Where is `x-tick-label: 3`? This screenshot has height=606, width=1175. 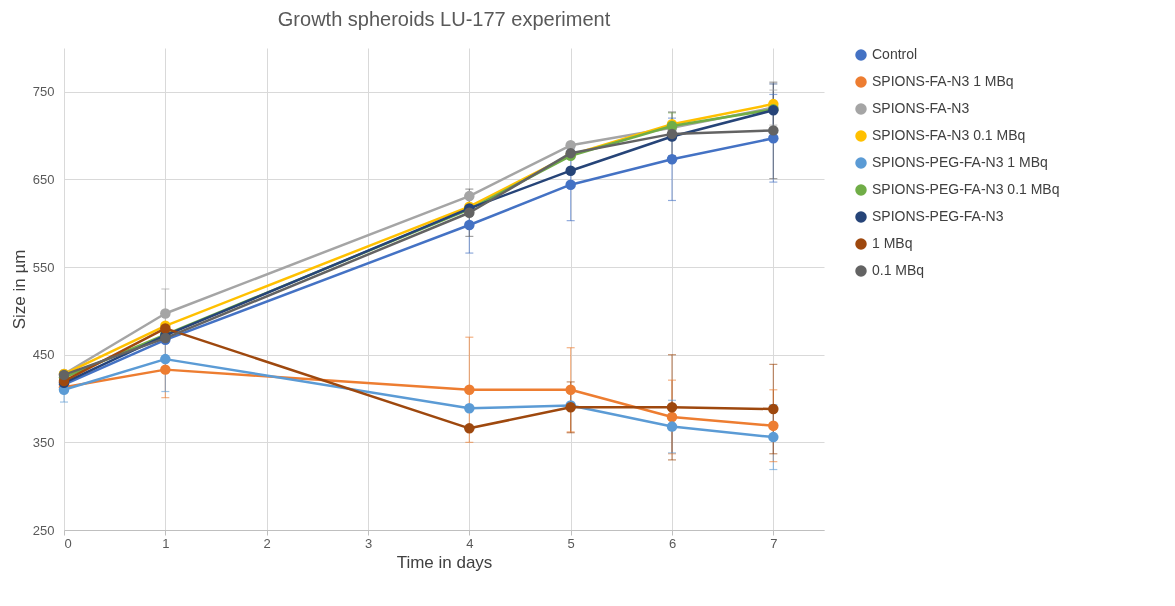
x-tick-label: 3 is located at coordinates (368, 543).